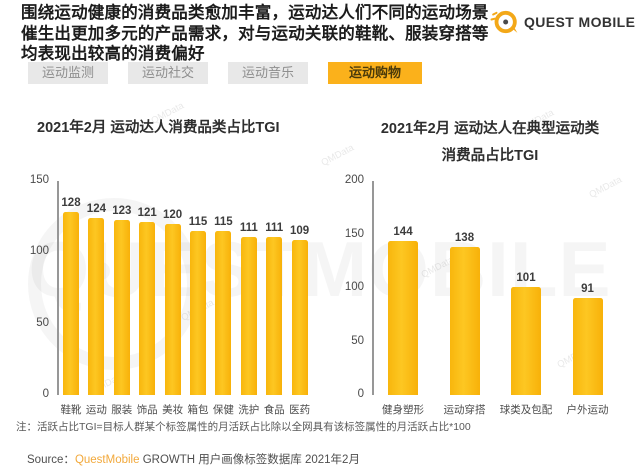  Describe the element at coordinates (223, 410) in the screenshot. I see `category-label: 保健` at that location.